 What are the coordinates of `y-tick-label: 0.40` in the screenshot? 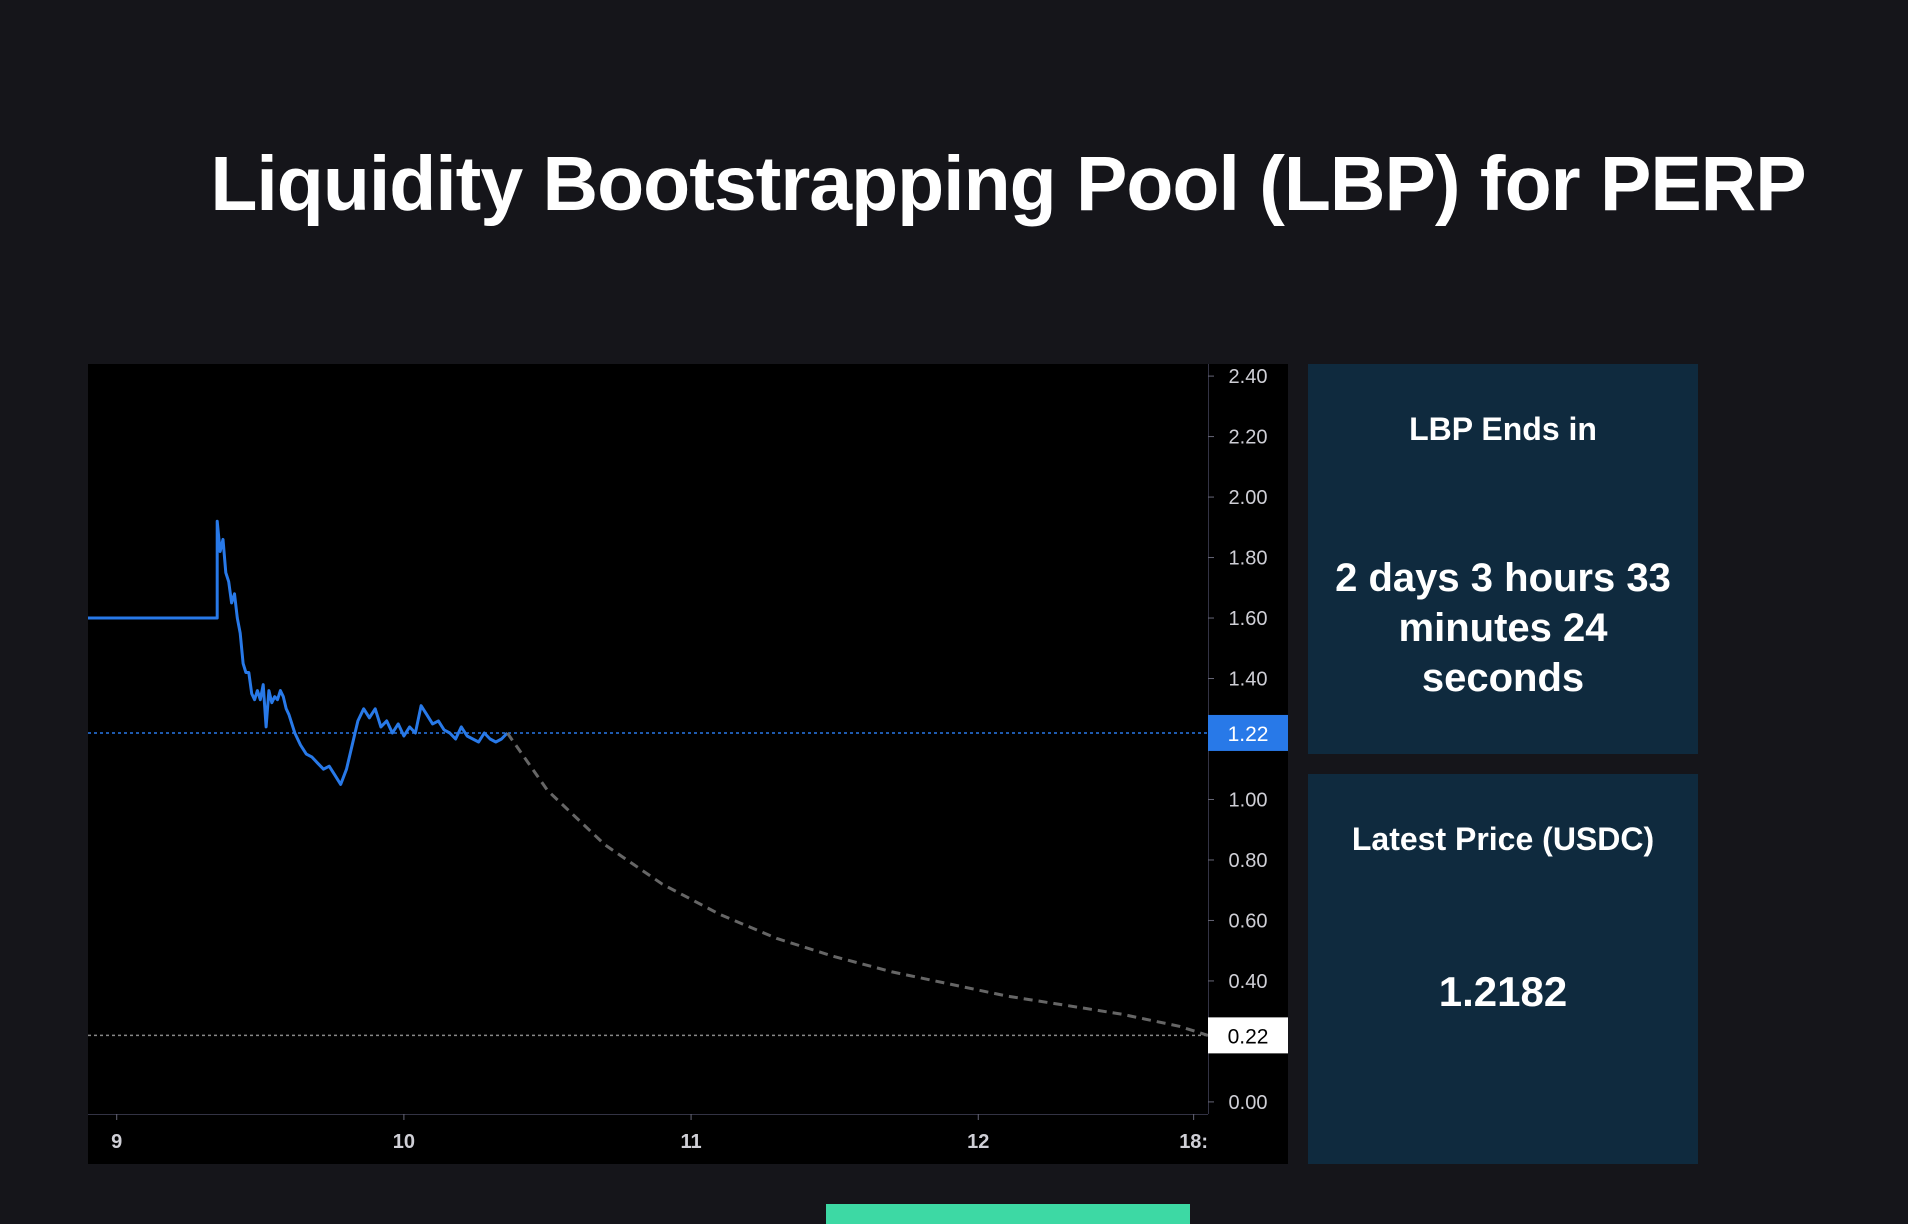 It's located at (1248, 982).